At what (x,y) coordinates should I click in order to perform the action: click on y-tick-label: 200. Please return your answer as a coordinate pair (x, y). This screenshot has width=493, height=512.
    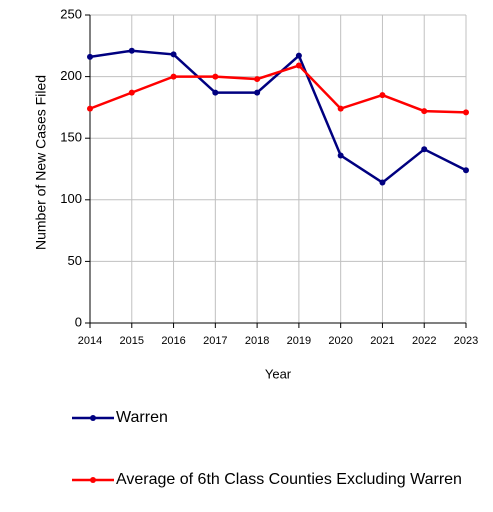
    Looking at the image, I should click on (71, 75).